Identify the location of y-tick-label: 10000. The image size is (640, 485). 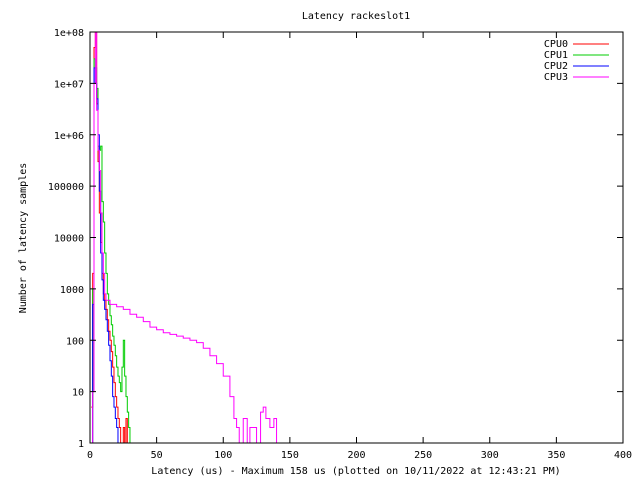
(69, 239).